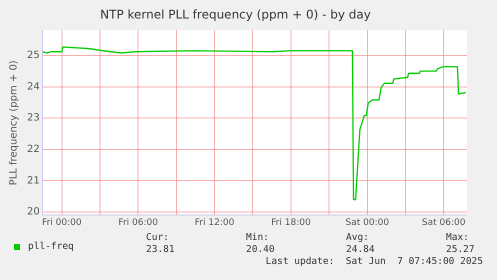 The width and height of the screenshot is (497, 280). What do you see at coordinates (368, 223) in the screenshot?
I see `x-tick-label: Sat 00:00` at bounding box center [368, 223].